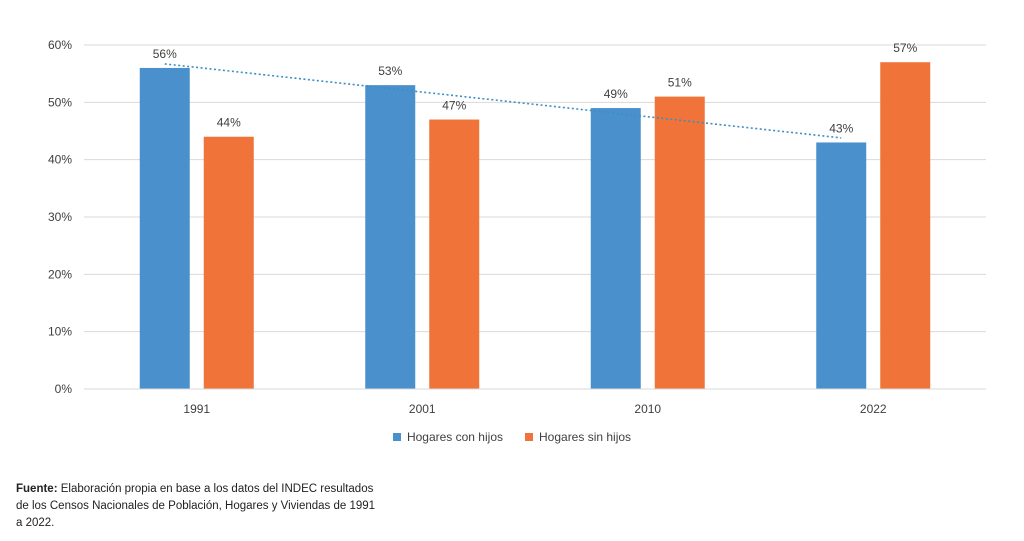 This screenshot has height=541, width=1024. What do you see at coordinates (228, 262) in the screenshot?
I see `bar-sin-hijos-1991` at bounding box center [228, 262].